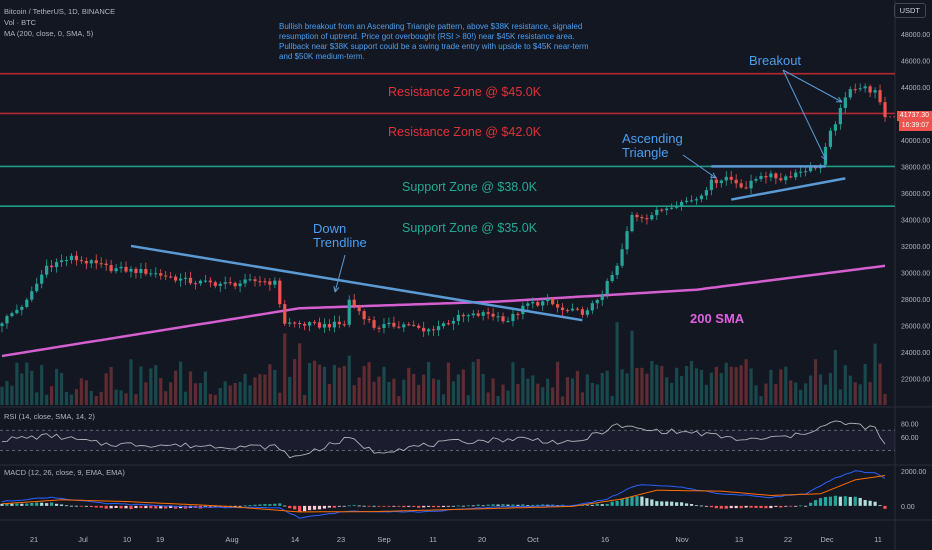 This screenshot has height=550, width=932. Describe the element at coordinates (443, 494) in the screenshot. I see `macd-signal-line` at that location.